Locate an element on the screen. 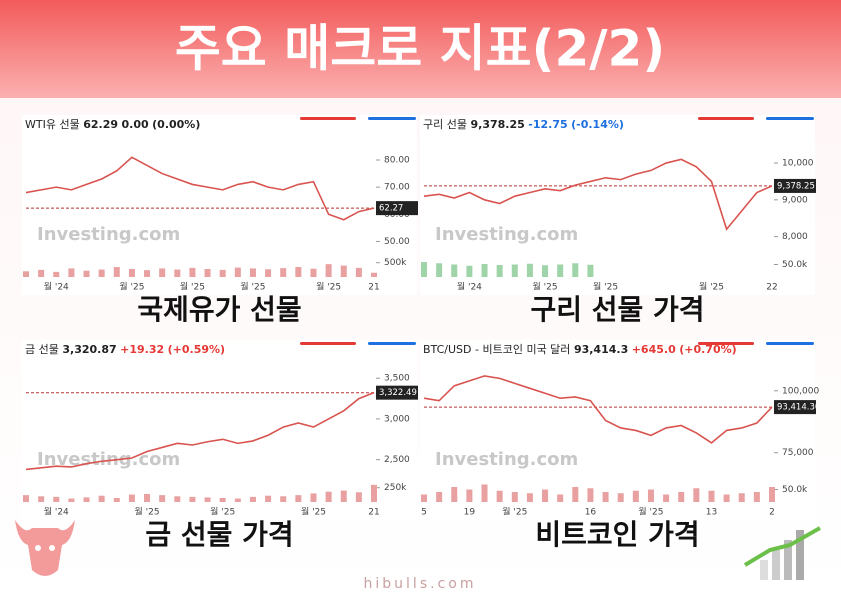  page-title: 주요 매크로 지표(2/2) is located at coordinates (420, 49).